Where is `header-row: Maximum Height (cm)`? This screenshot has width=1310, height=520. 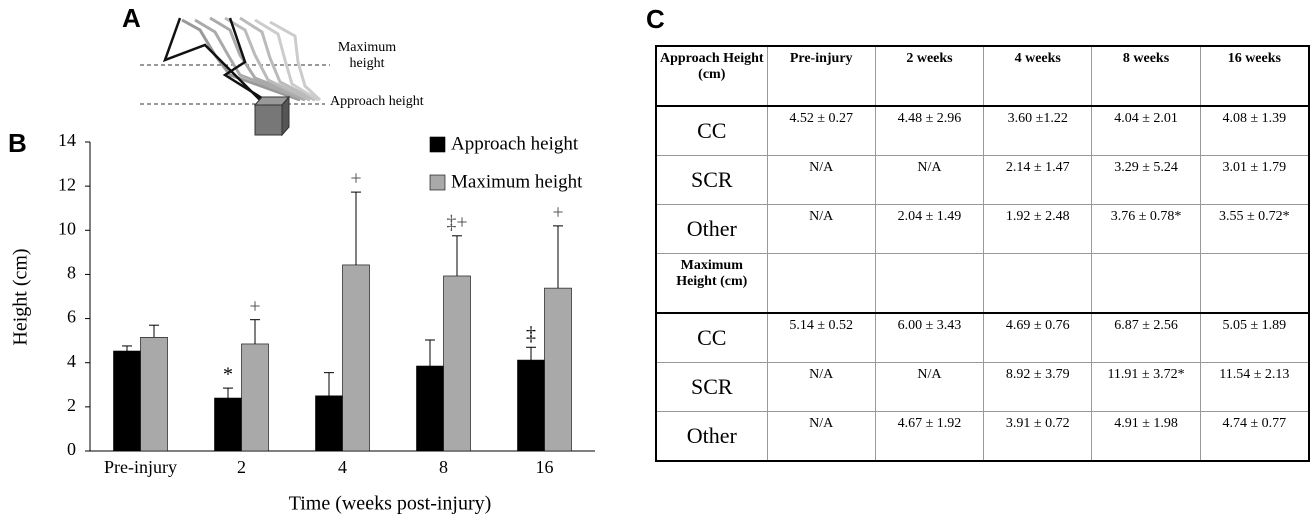
header-row: Maximum Height (cm) is located at coordinates (982, 283).